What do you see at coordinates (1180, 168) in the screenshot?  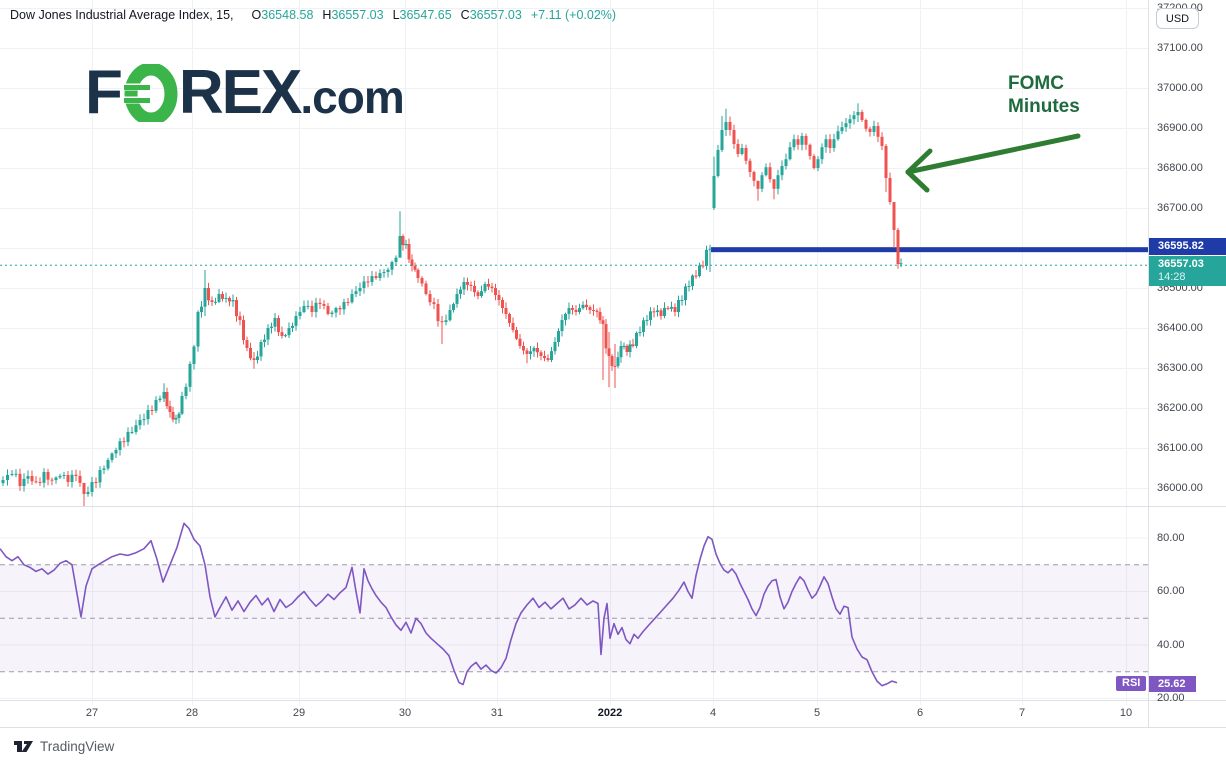 I see `price-axis-label: 36800.00` at bounding box center [1180, 168].